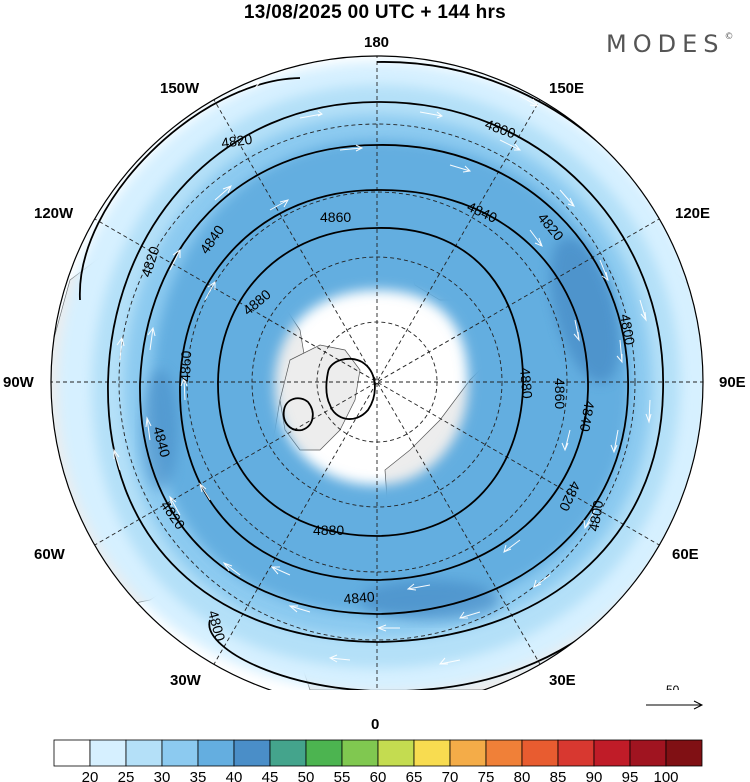  Describe the element at coordinates (185, 680) in the screenshot. I see `lon-label-30w: 30W` at that location.